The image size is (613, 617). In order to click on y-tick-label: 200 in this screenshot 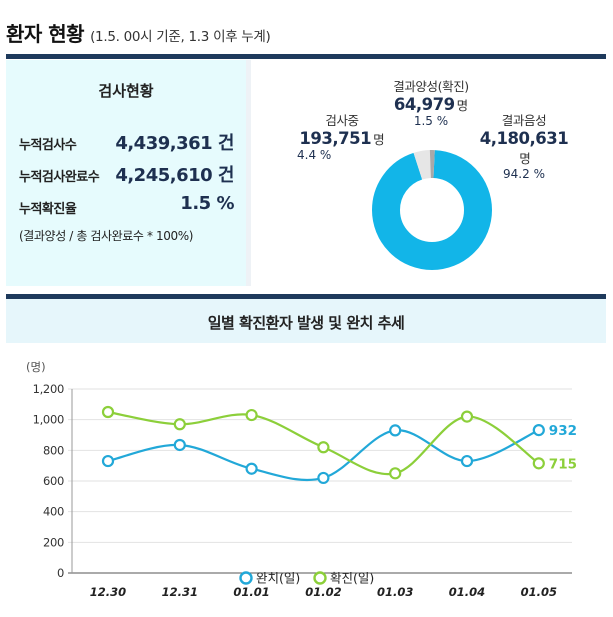, I will do `click(53, 542)`.